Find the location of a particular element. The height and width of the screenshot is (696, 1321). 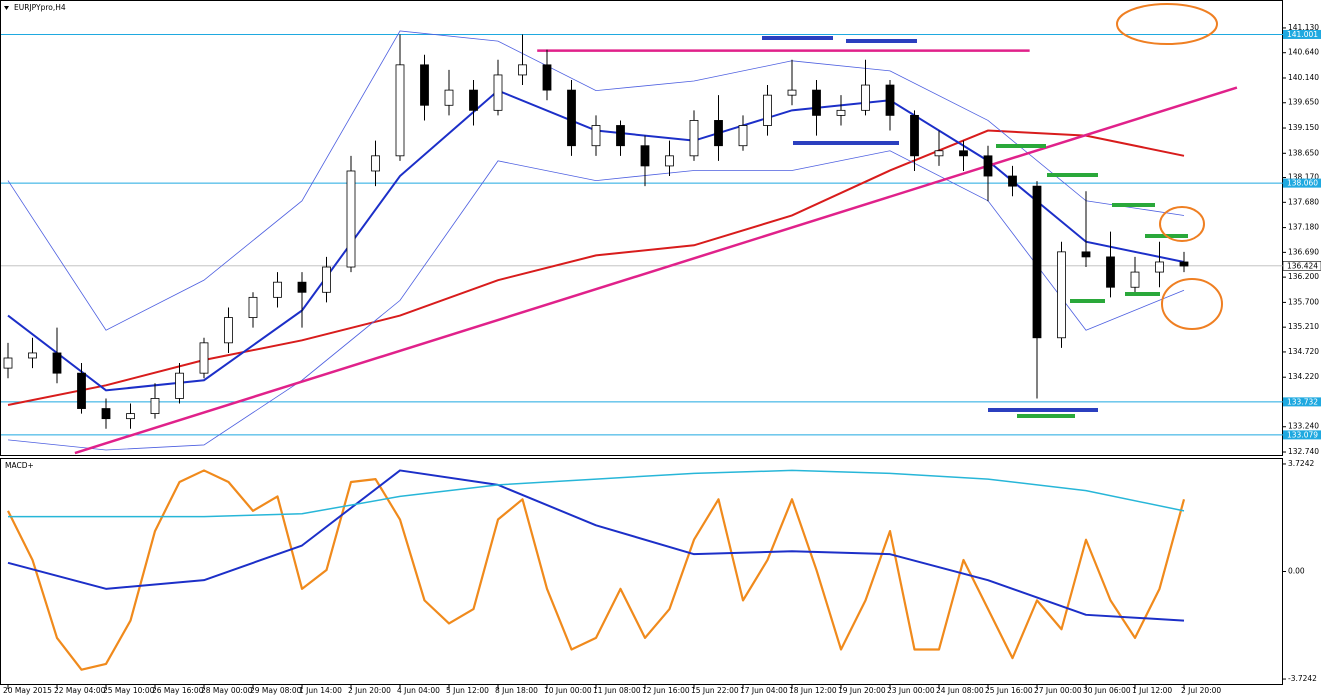

x-tick-label: 22 May 04:00 is located at coordinates (80, 690).